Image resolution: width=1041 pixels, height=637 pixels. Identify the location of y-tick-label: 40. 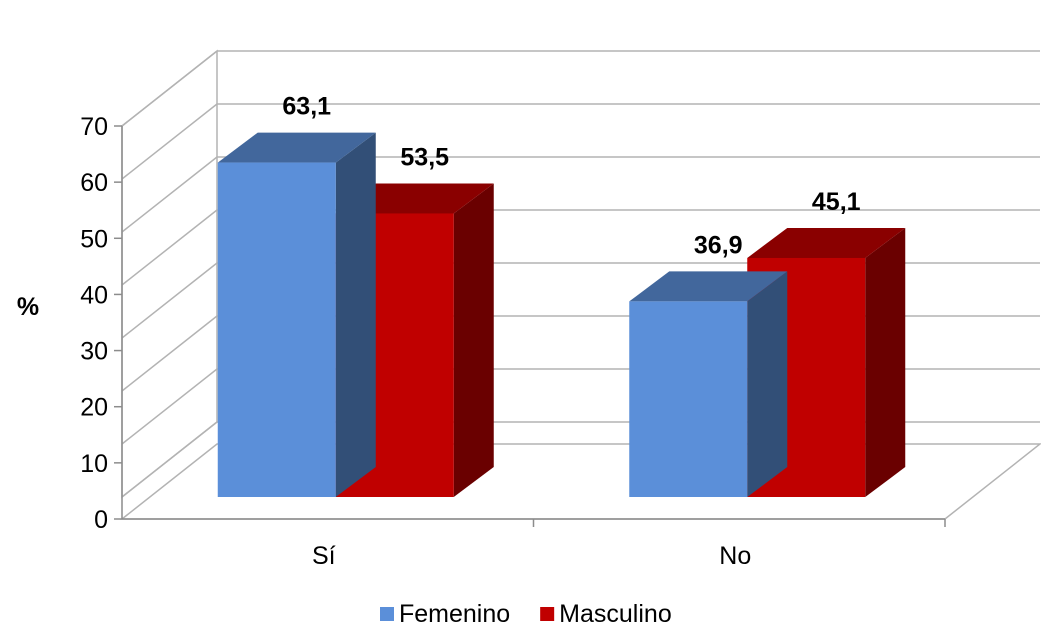
(94, 295).